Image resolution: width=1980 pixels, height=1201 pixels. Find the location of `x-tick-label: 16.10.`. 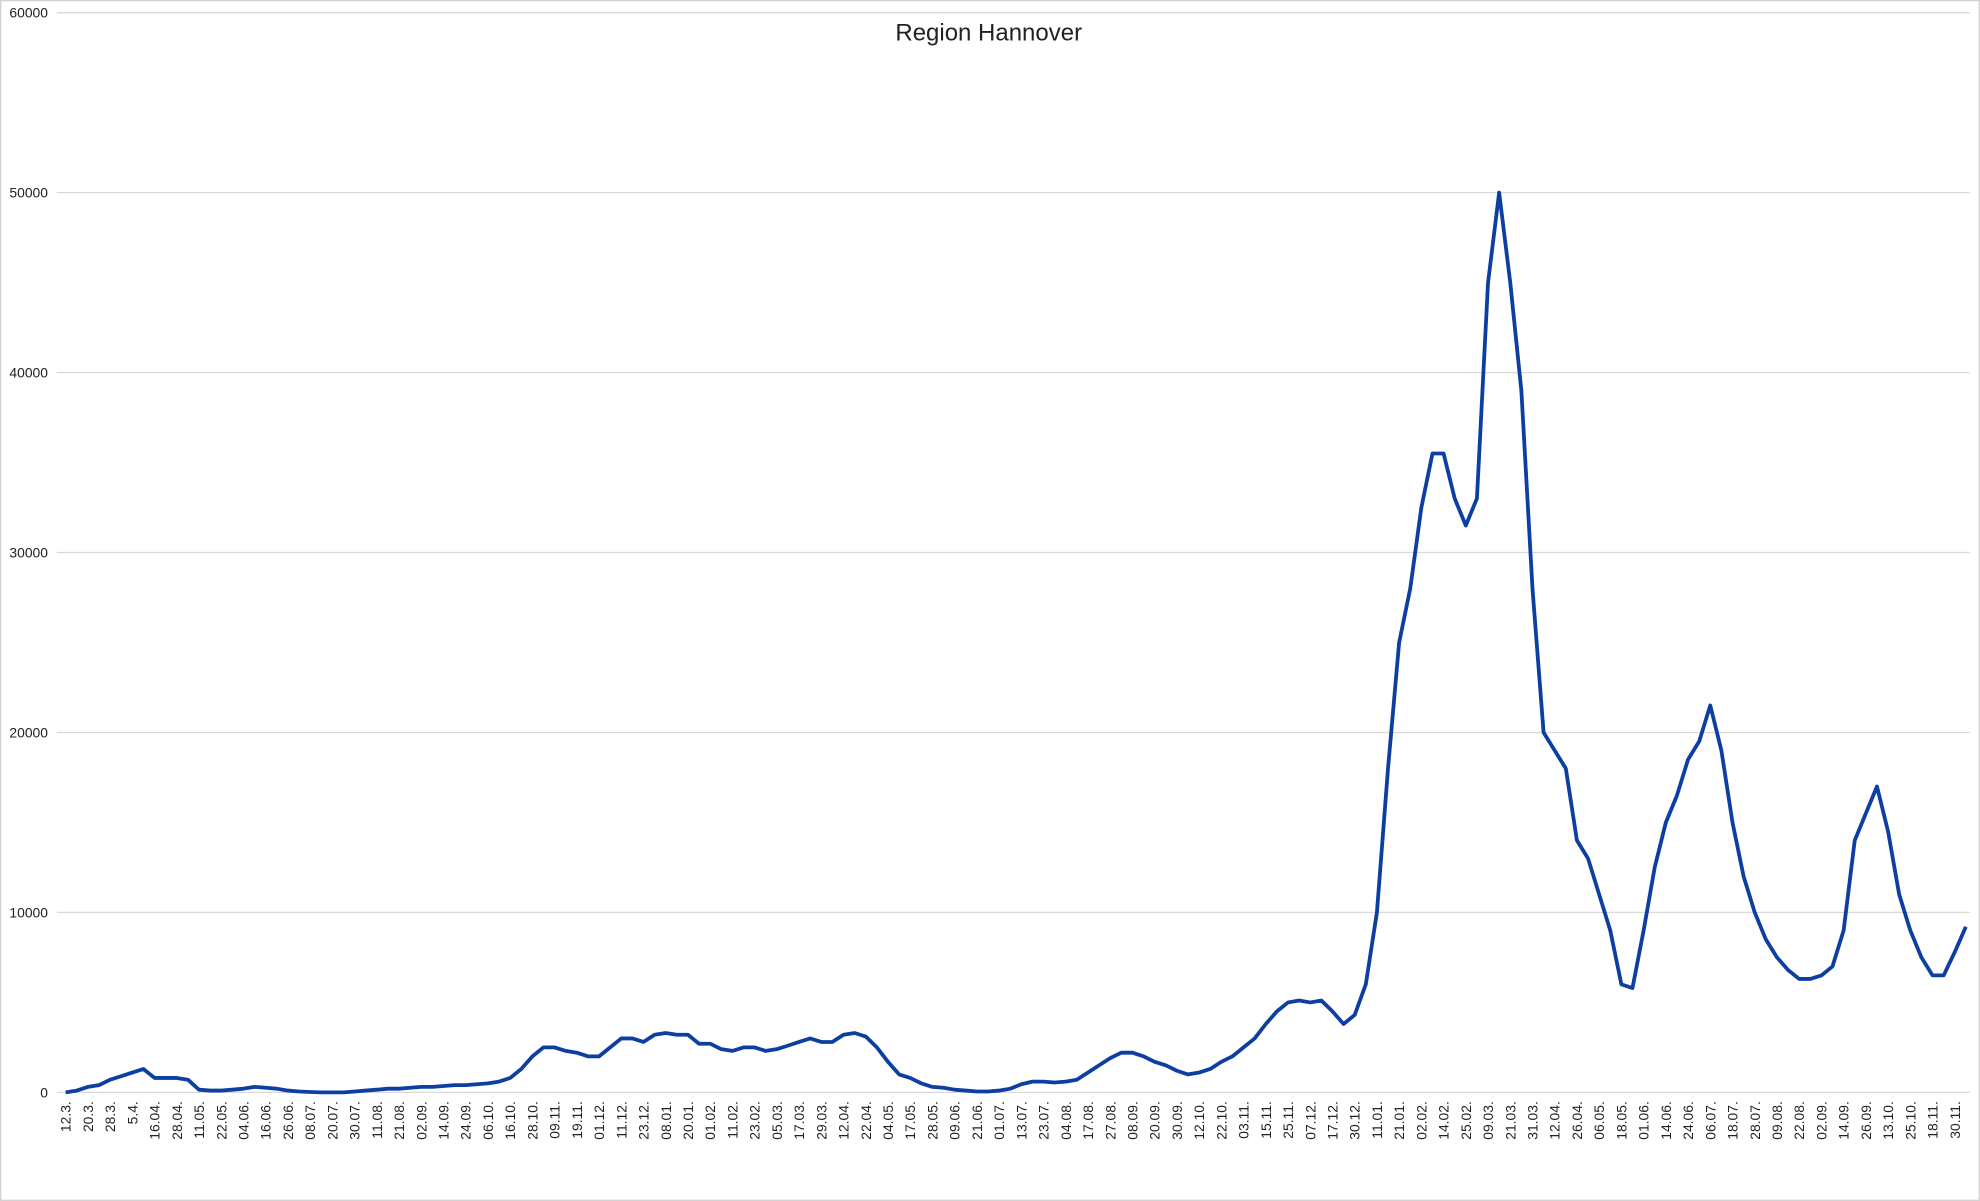

x-tick-label: 16.10. is located at coordinates (510, 1120).